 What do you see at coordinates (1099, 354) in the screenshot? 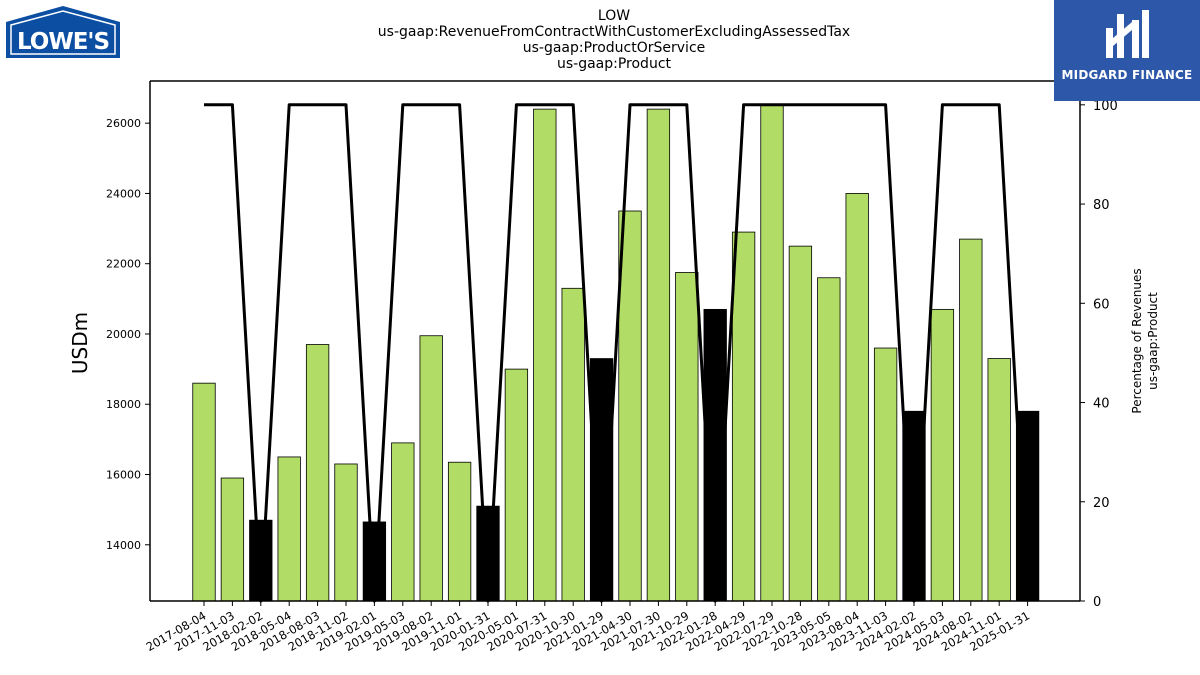
I see `y2-axis-ticks: 0 20 40 60 80 100` at bounding box center [1099, 354].